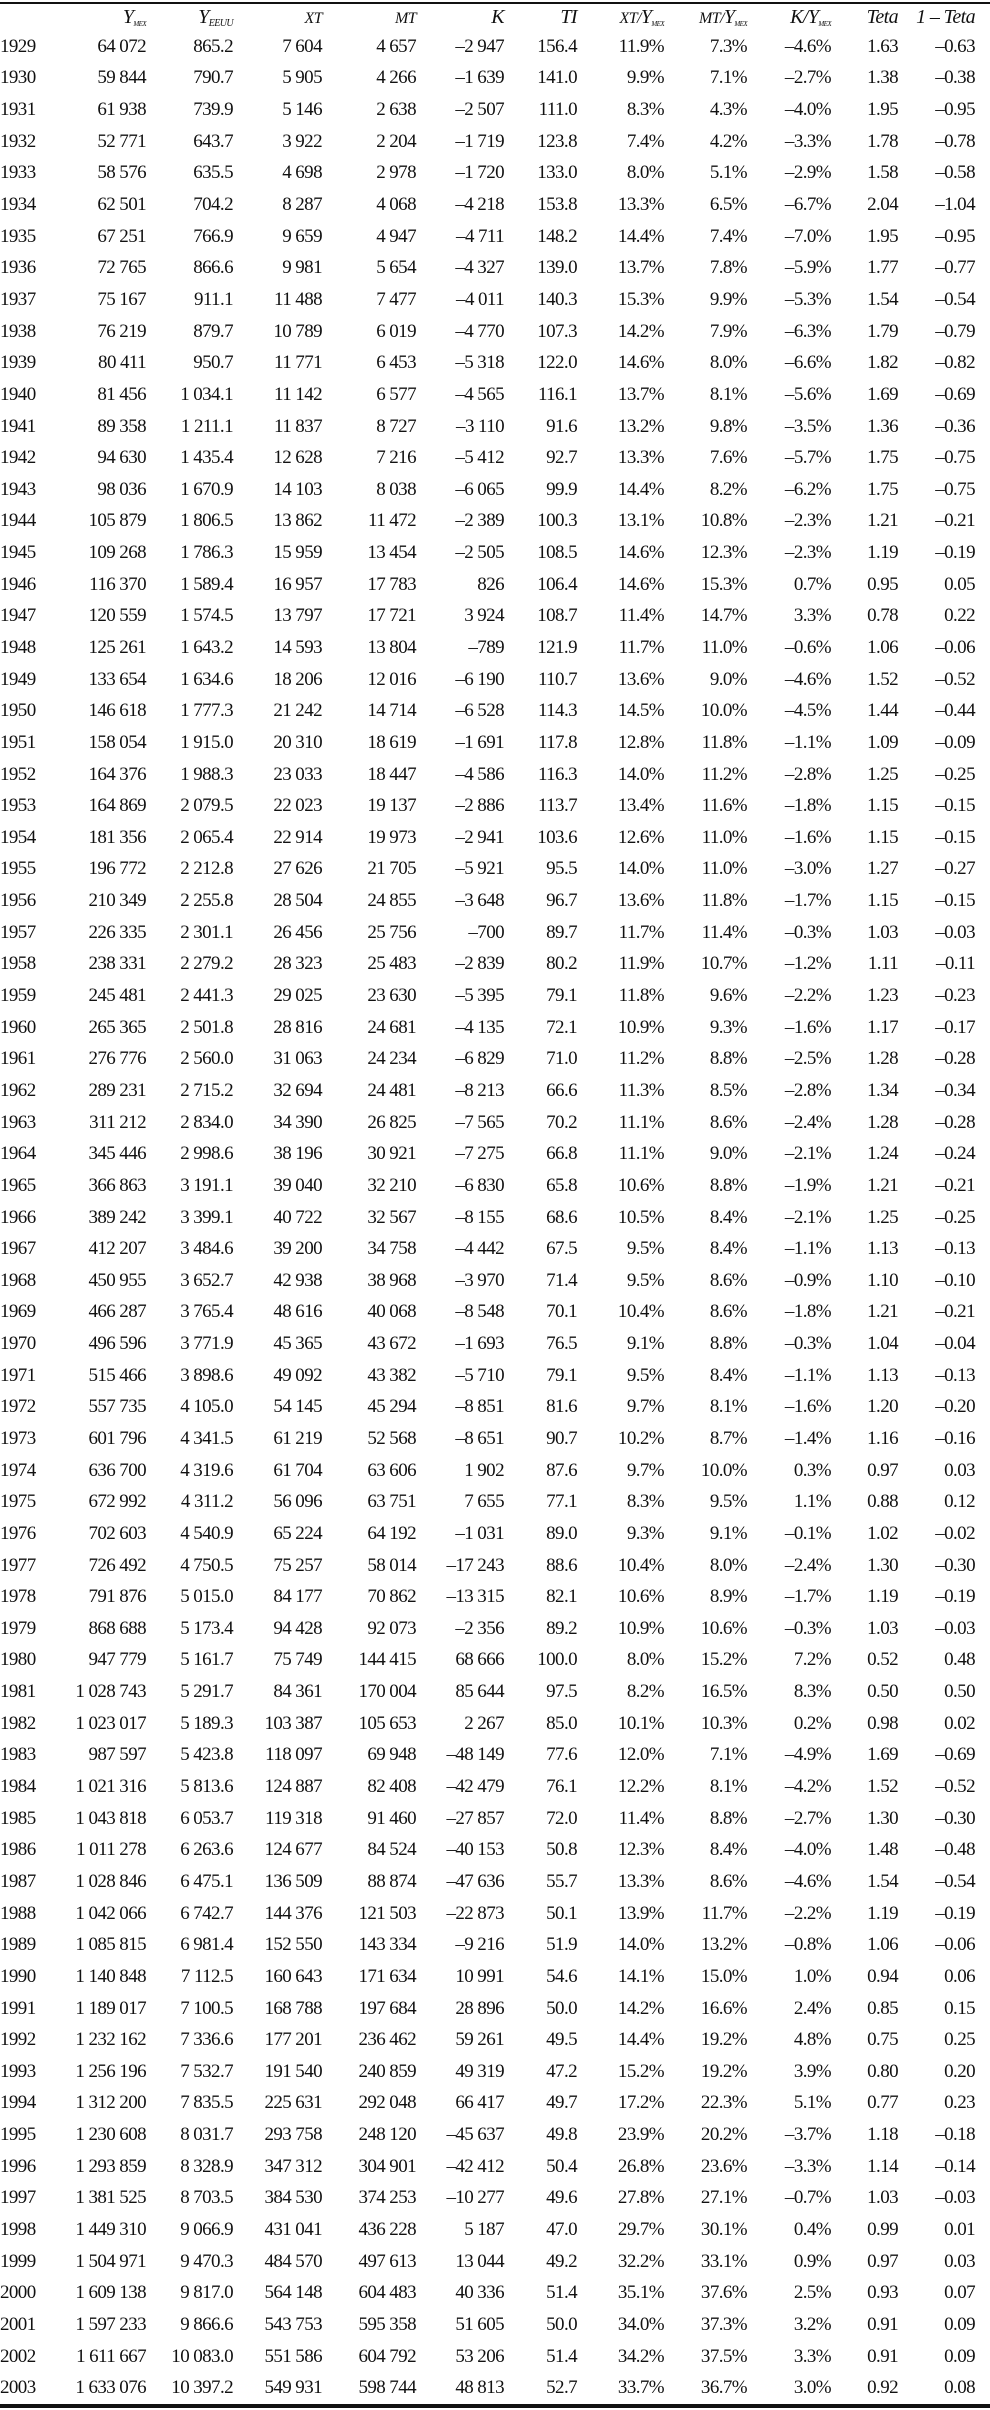 The height and width of the screenshot is (2410, 990). Describe the element at coordinates (882, 616) in the screenshot. I see `cell-teta: 0.78` at that location.